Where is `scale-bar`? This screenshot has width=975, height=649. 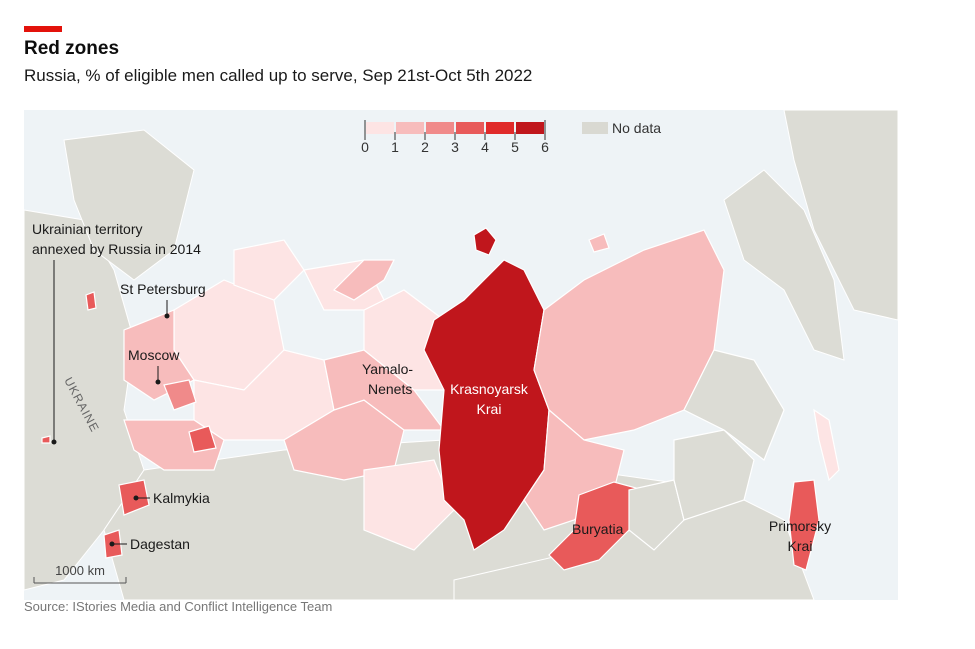 scale-bar is located at coordinates (80, 580).